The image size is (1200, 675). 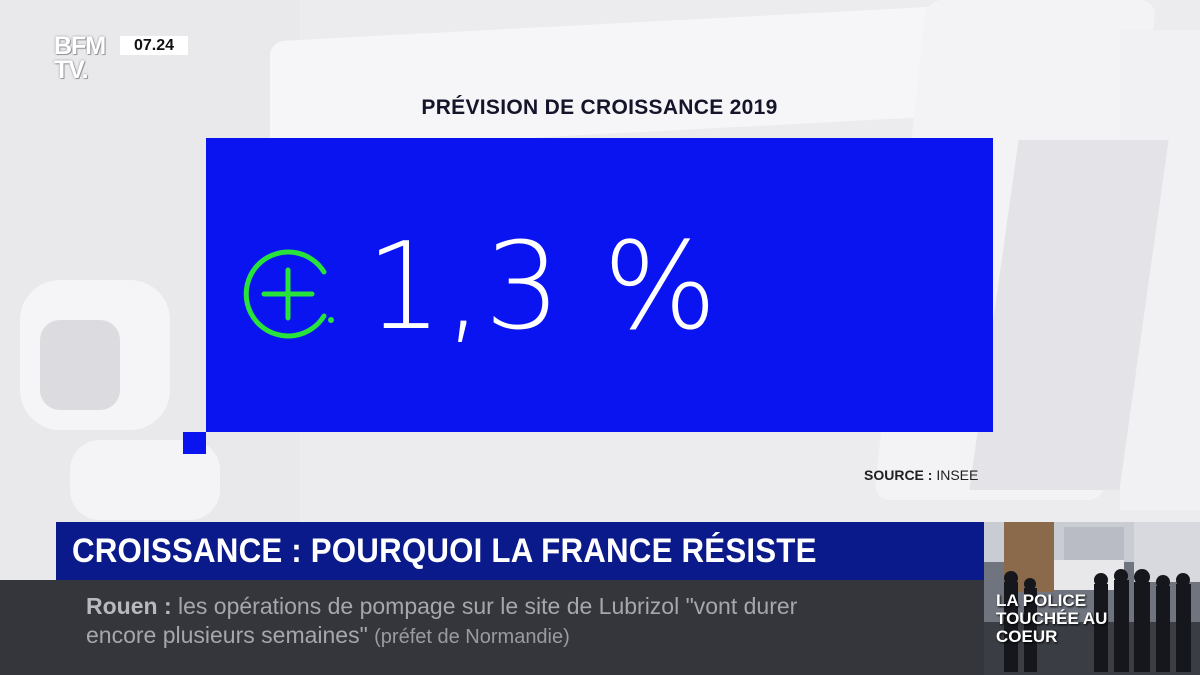 I want to click on clock: 07.24, so click(x=154, y=45).